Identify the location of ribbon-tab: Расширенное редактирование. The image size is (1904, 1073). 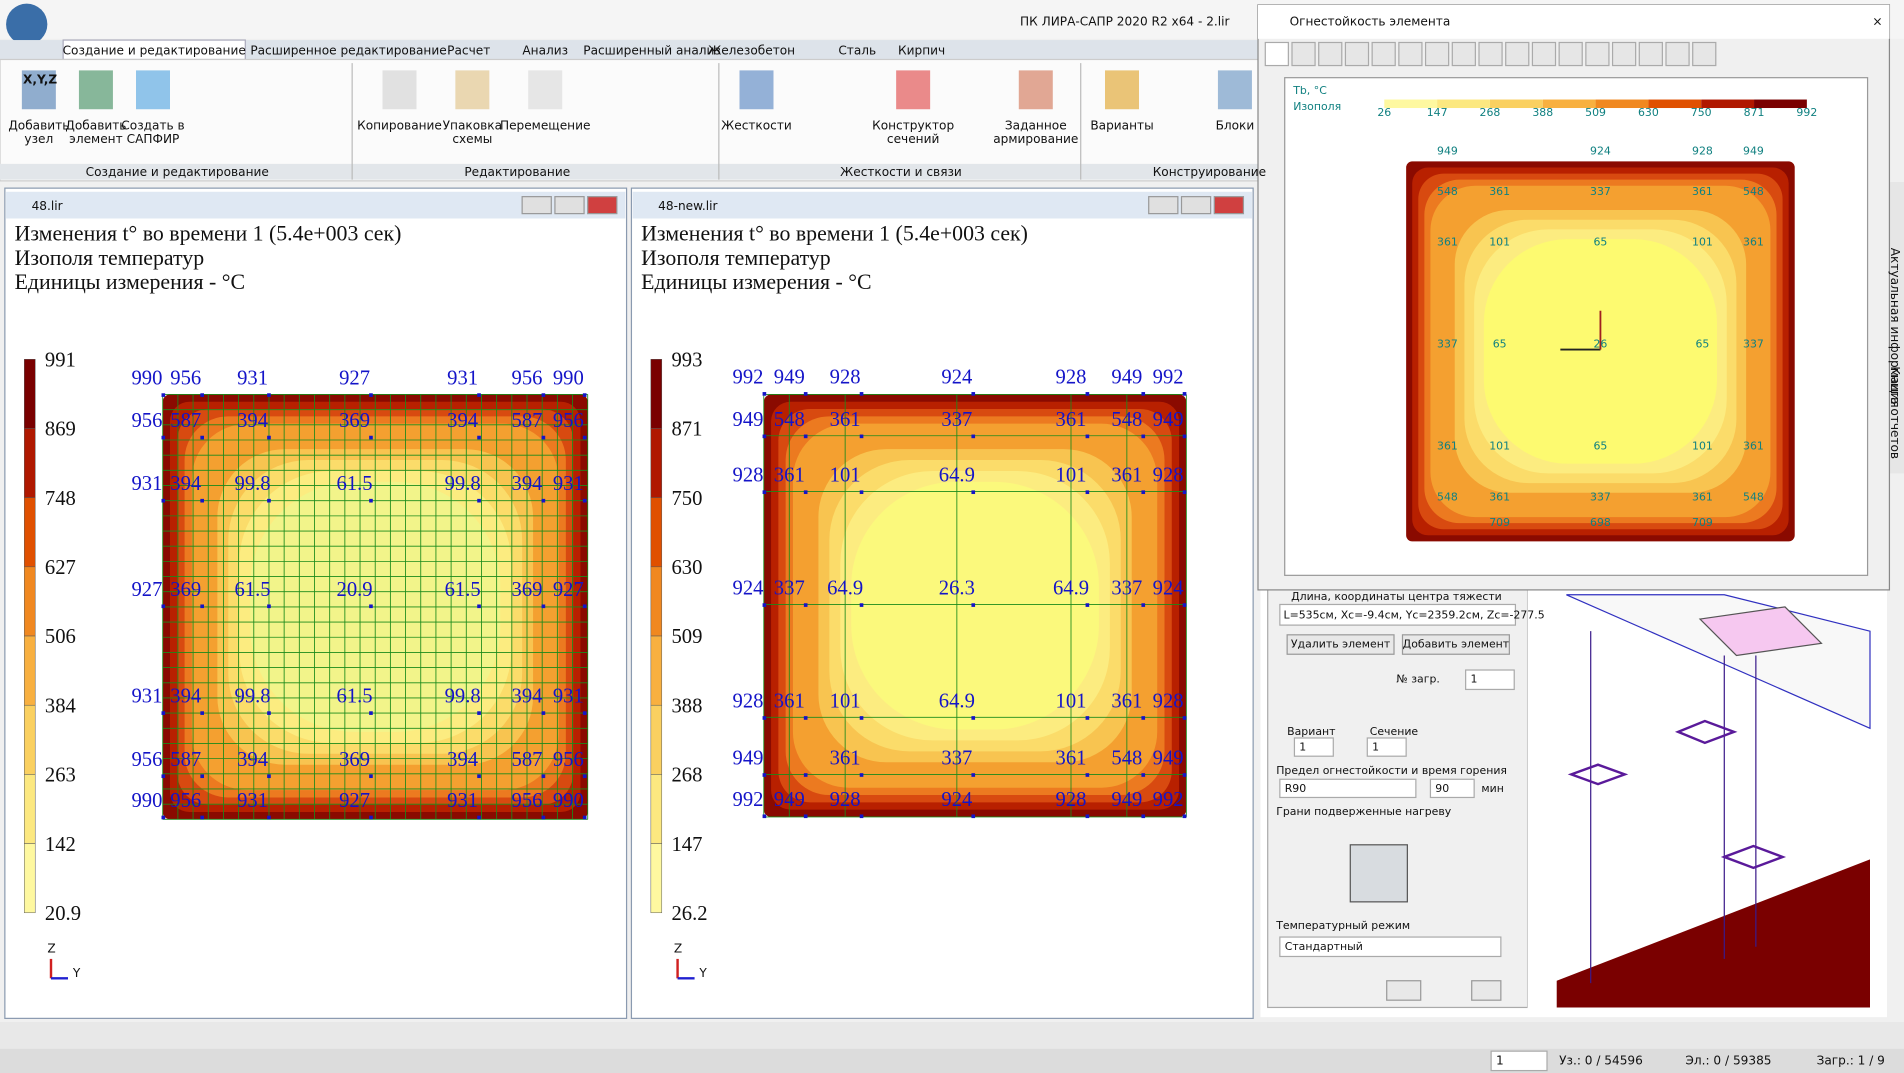
(348, 50).